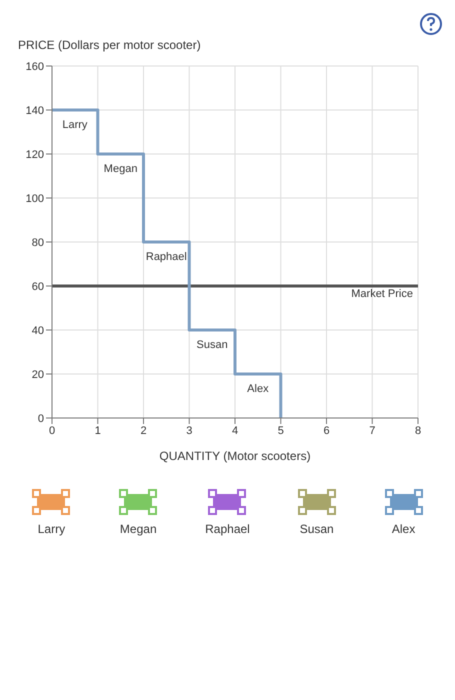  What do you see at coordinates (212, 344) in the screenshot?
I see `annotation: Susan` at bounding box center [212, 344].